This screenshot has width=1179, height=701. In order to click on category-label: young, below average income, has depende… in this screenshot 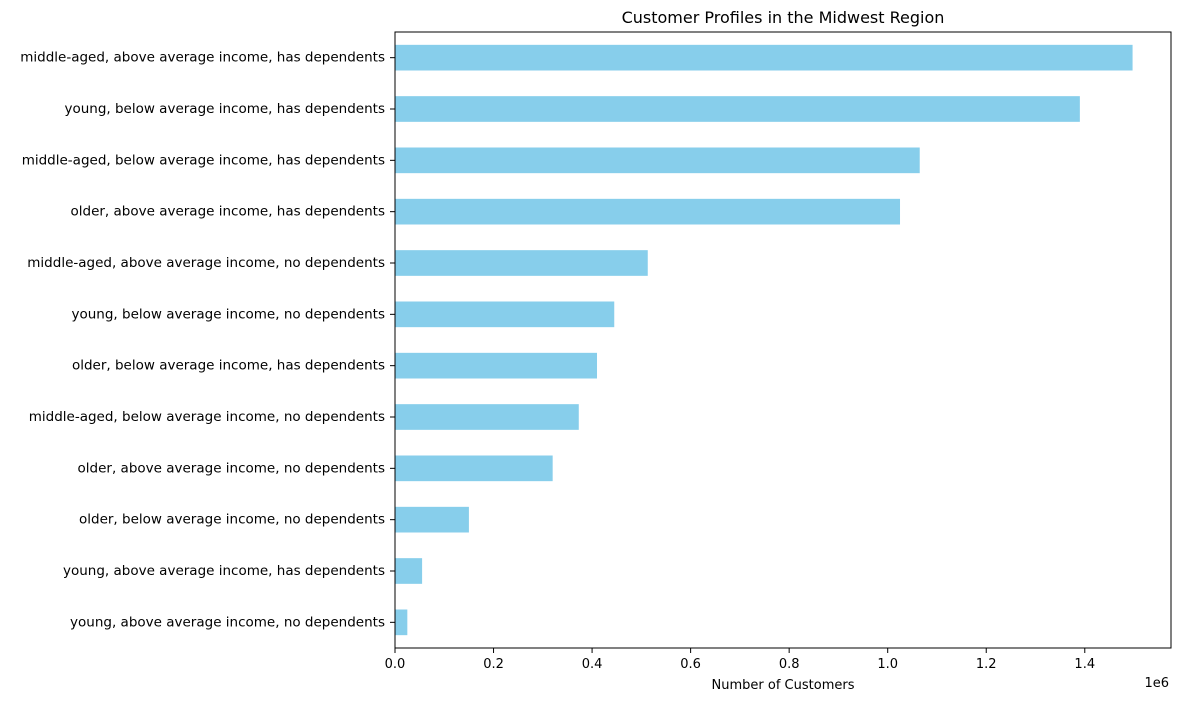, I will do `click(224, 109)`.